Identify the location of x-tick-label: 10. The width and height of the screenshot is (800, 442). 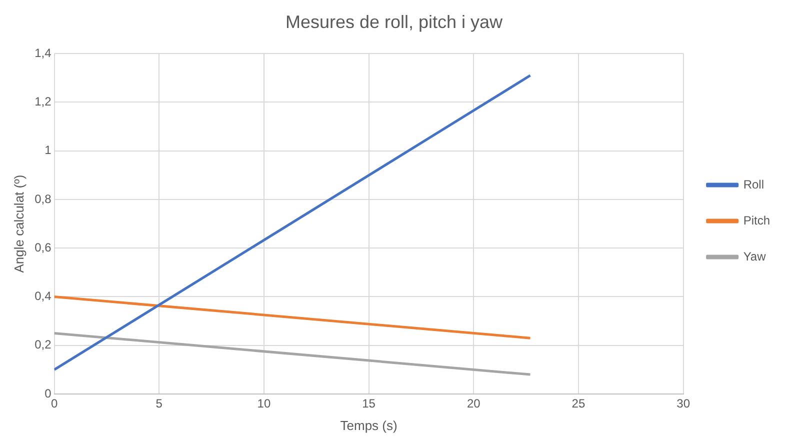
(264, 403).